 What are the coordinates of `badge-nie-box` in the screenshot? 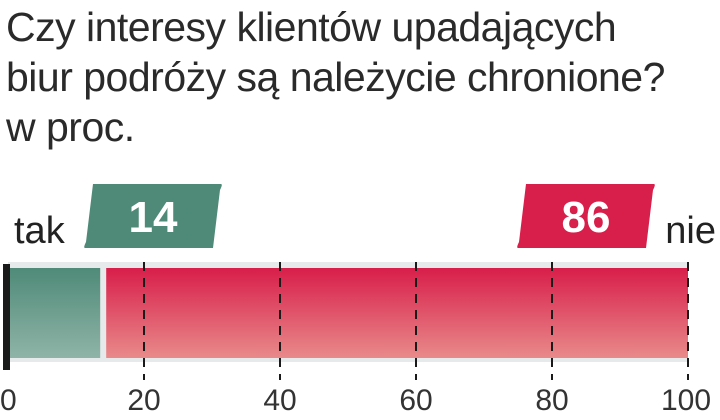 It's located at (586, 216).